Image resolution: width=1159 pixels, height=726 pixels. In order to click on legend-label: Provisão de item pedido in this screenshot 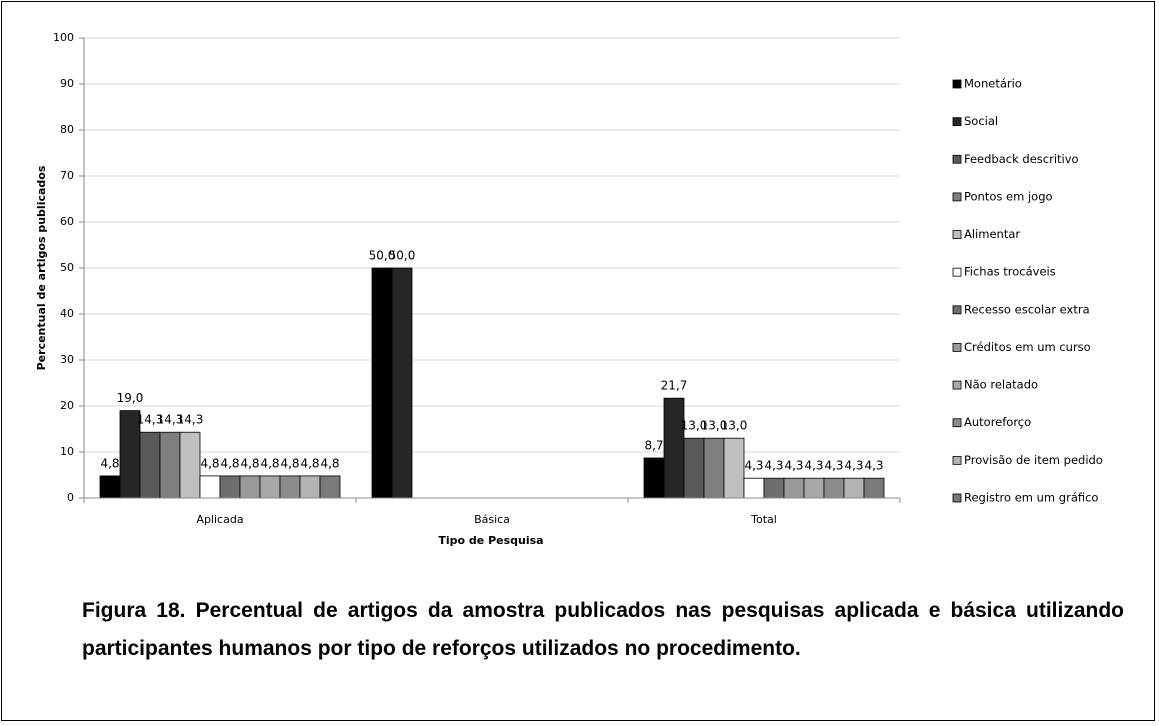, I will do `click(1033, 460)`.